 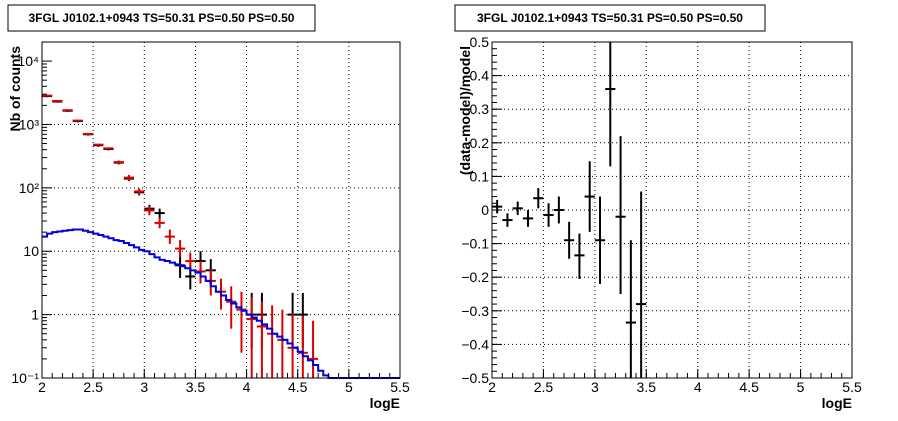 What do you see at coordinates (28, 61) in the screenshot?
I see `y-tick-label: 10⁴` at bounding box center [28, 61].